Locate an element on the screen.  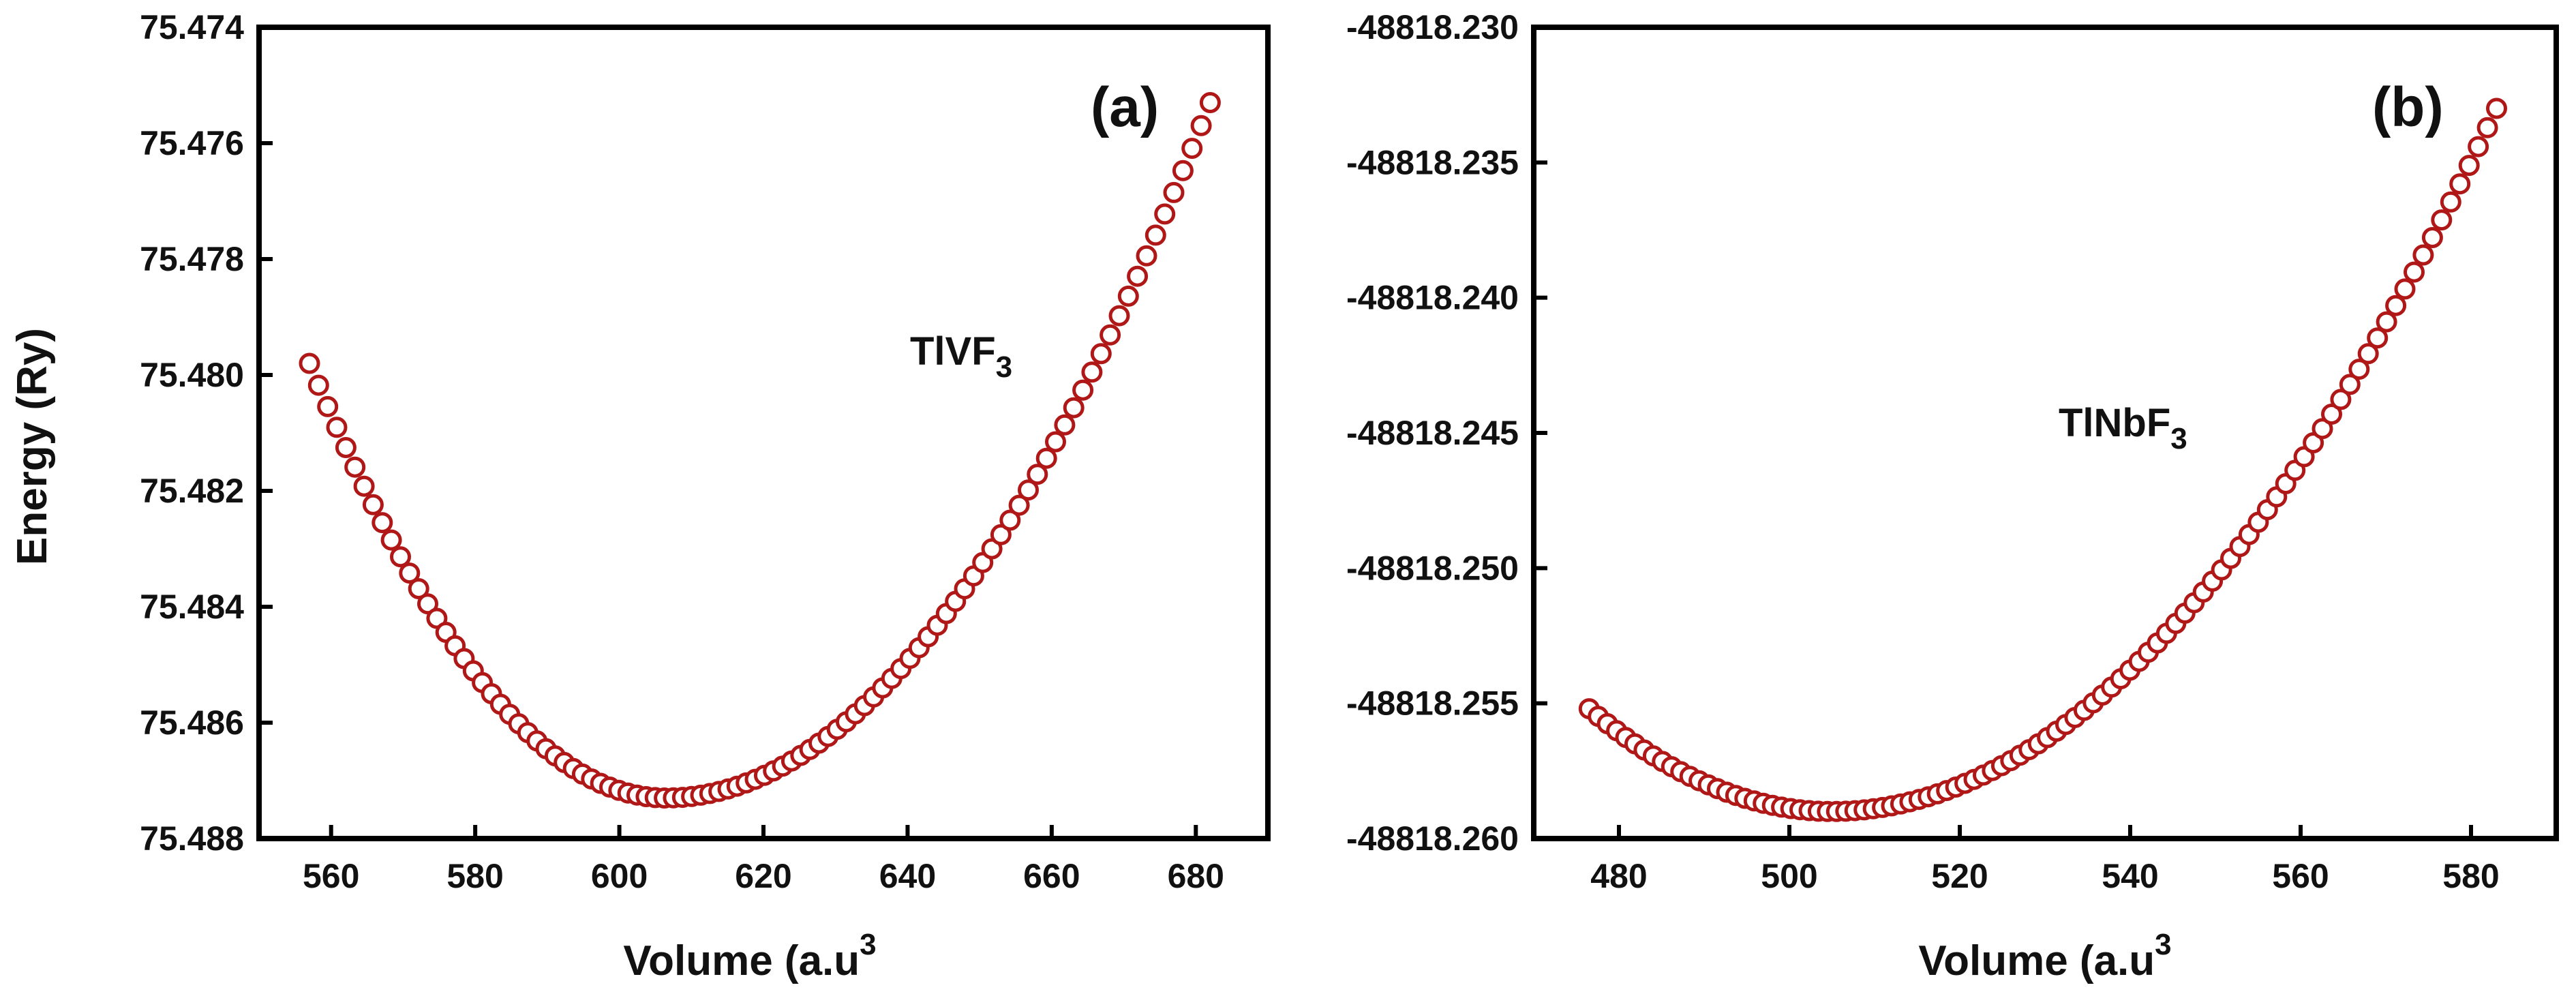
y-tick-label: 75.488 is located at coordinates (192, 838).